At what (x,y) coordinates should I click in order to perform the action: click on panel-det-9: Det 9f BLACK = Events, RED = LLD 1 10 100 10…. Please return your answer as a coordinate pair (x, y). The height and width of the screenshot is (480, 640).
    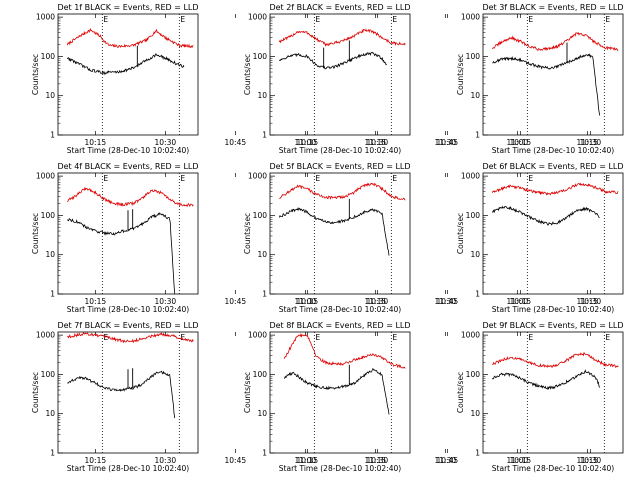
    Looking at the image, I should click on (540, 397).